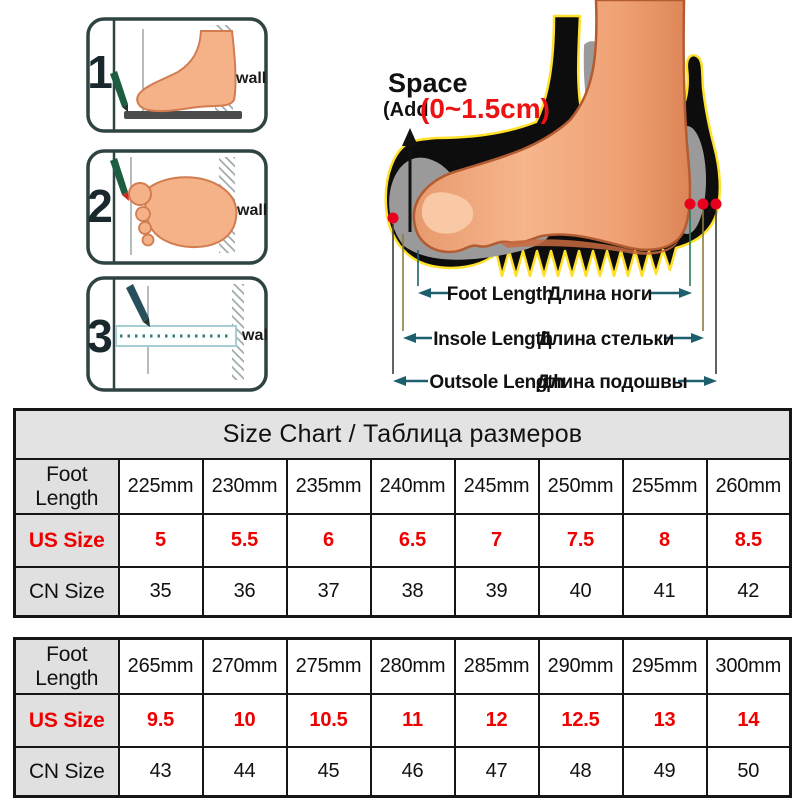 The image size is (800, 800). What do you see at coordinates (412, 772) in the screenshot?
I see `cn-size-cell: 46` at bounding box center [412, 772].